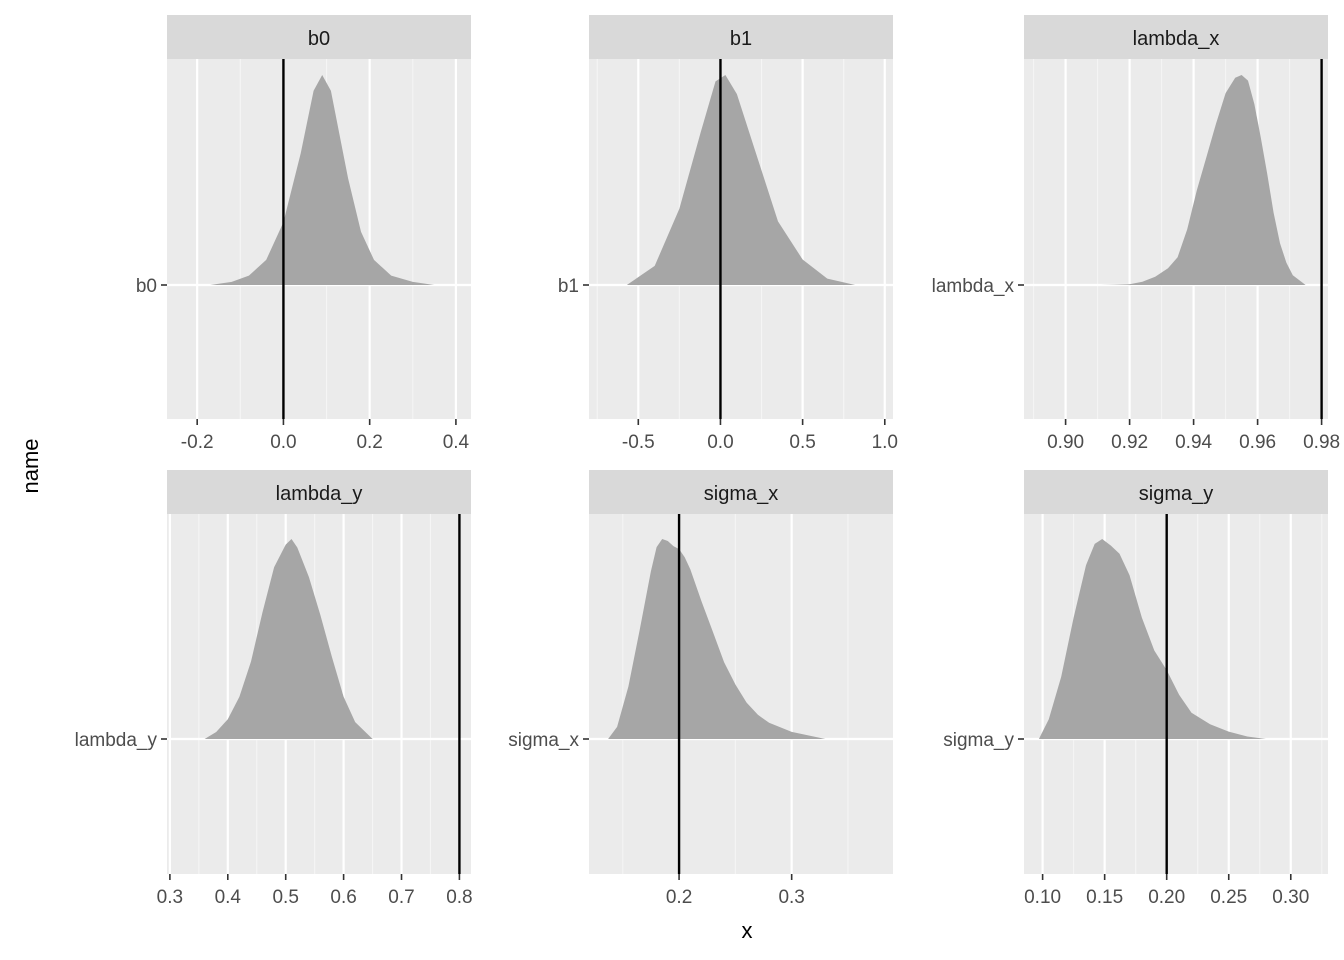  I want to click on y-tick-label: sigma_x, so click(543, 740).